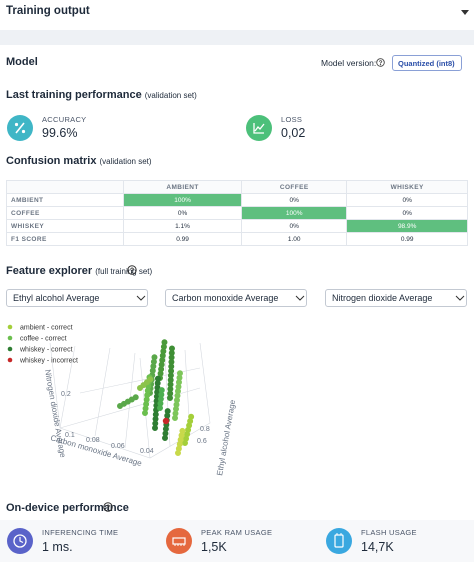 The height and width of the screenshot is (562, 474). What do you see at coordinates (60, 133) in the screenshot?
I see `metric-value: 99.6%` at bounding box center [60, 133].